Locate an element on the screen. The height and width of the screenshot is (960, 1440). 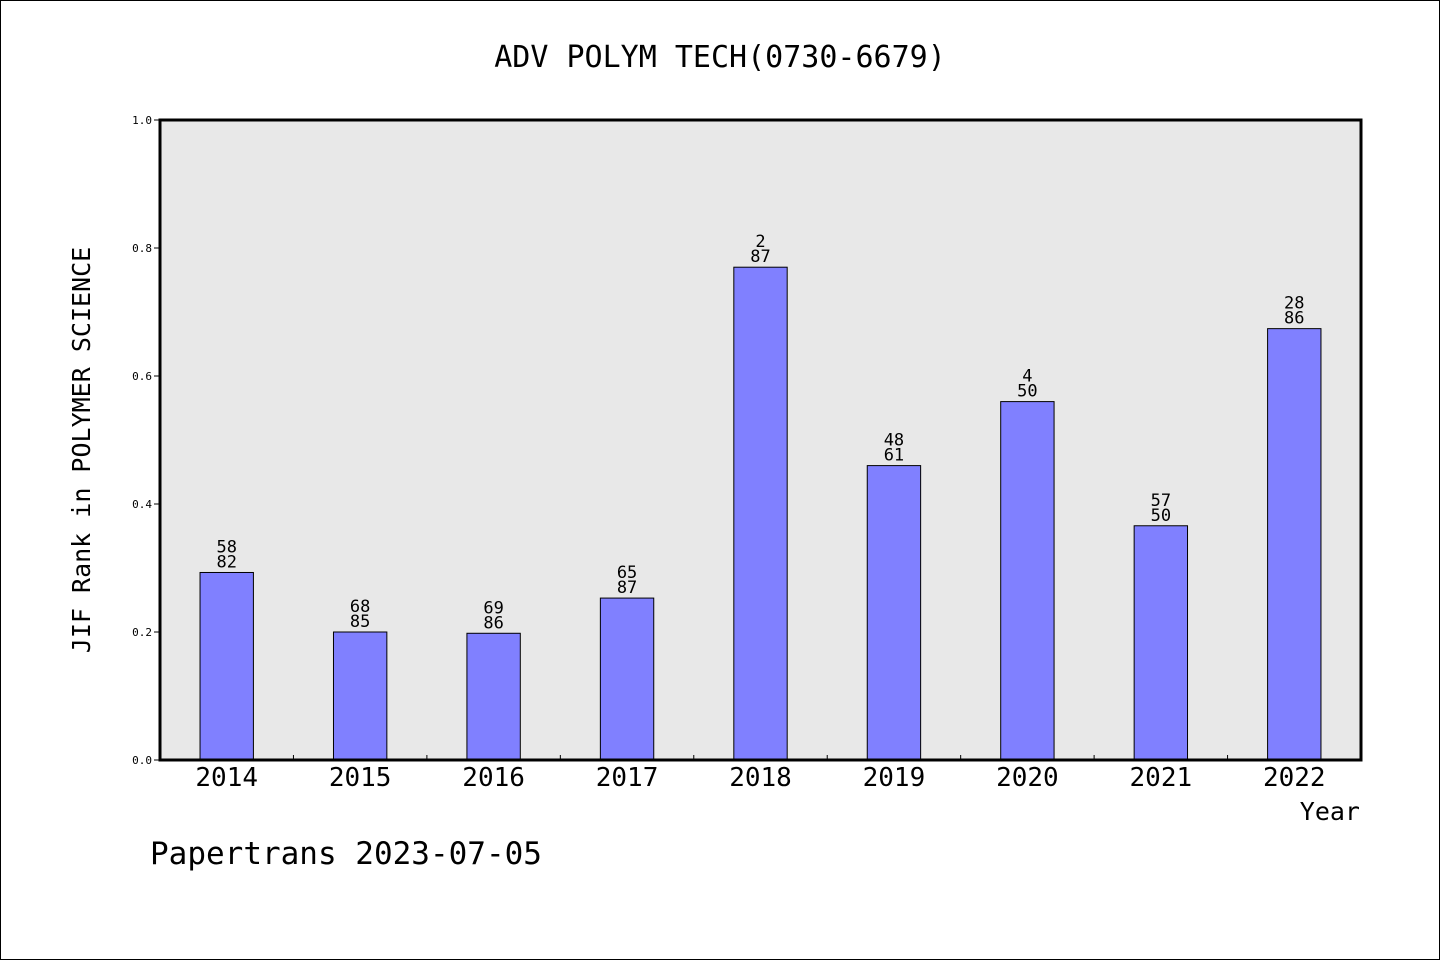
bar-label-total: 82 is located at coordinates (226, 562).